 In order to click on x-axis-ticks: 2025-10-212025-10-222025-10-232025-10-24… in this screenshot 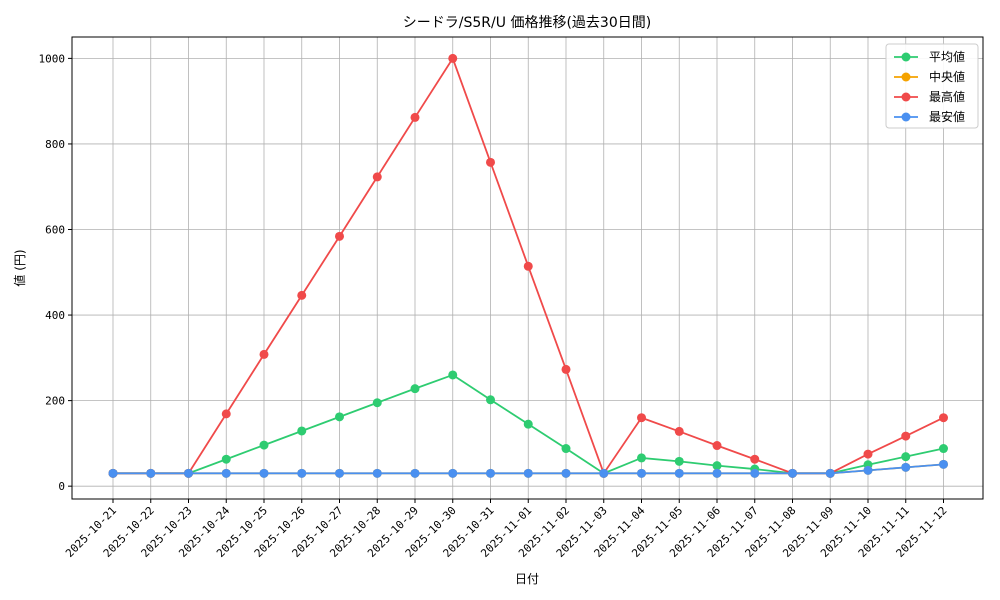, I will do `click(506, 529)`.